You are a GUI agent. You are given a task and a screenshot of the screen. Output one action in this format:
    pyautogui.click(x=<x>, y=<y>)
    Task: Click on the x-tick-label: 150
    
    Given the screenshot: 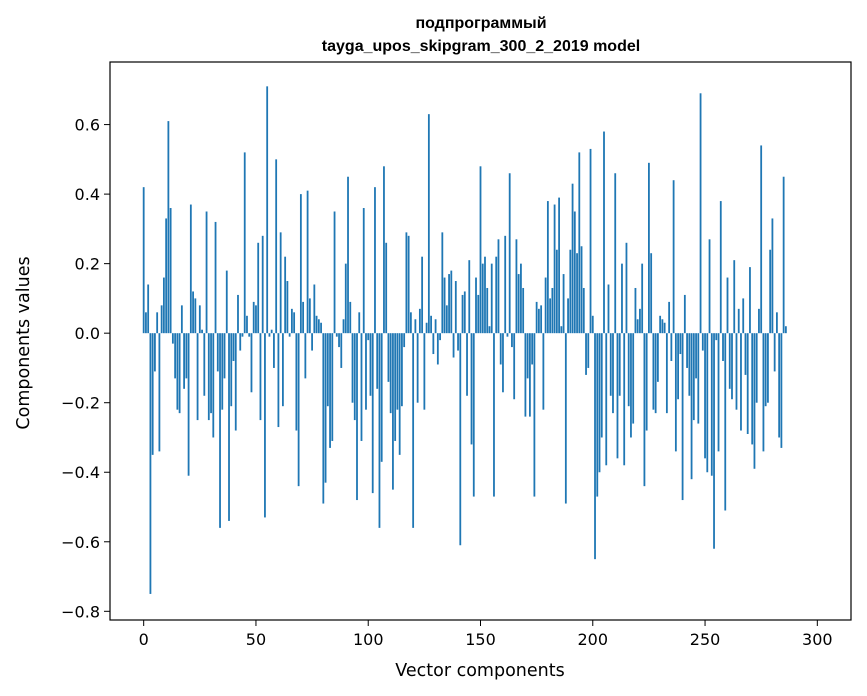 What is the action you would take?
    pyautogui.click(x=480, y=639)
    